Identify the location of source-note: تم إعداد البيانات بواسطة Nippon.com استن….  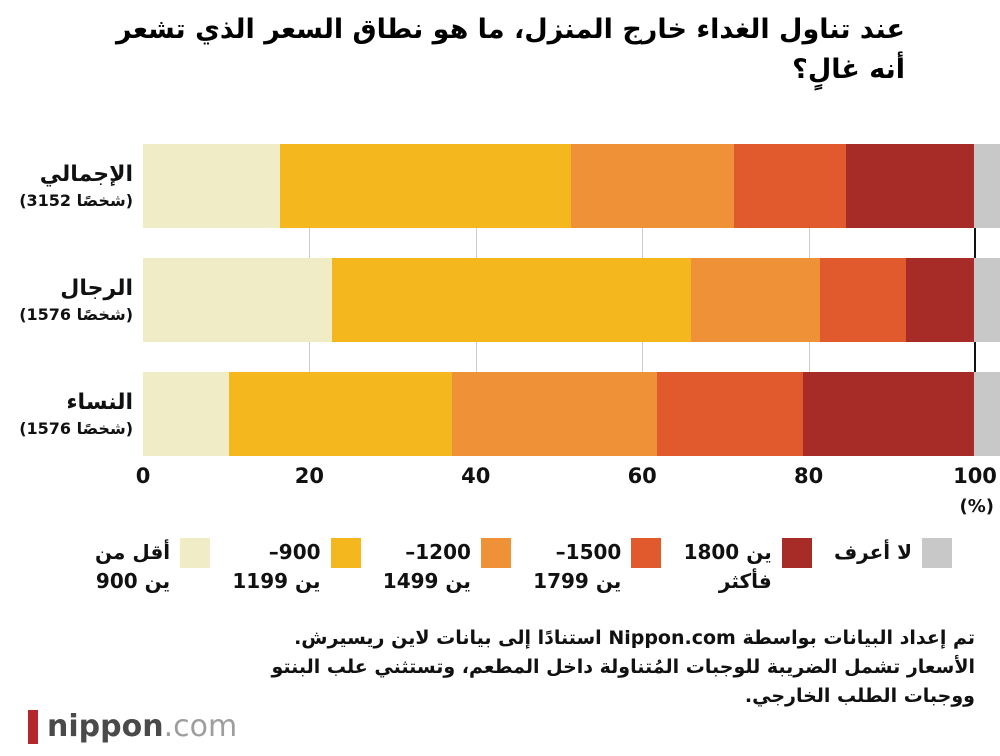
(487, 667).